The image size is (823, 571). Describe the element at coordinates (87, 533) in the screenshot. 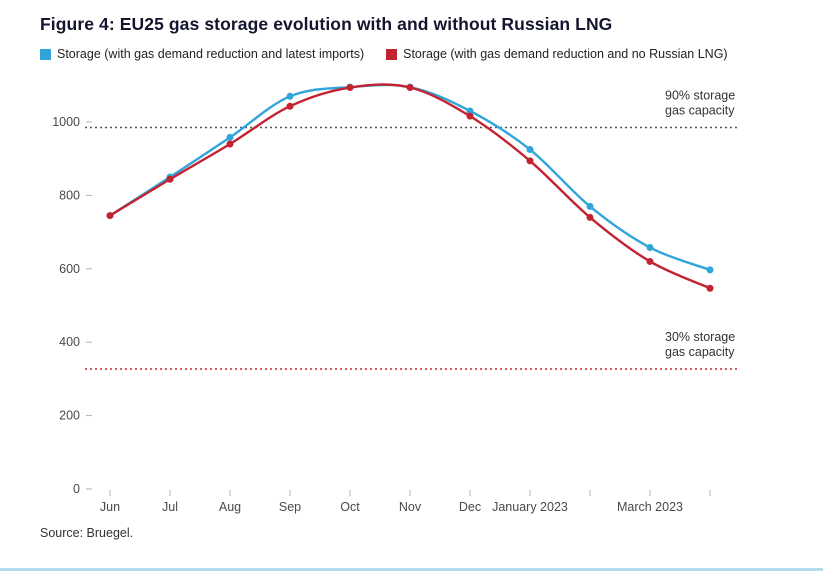

I see `source-note: Source: Bruegel.` at that location.